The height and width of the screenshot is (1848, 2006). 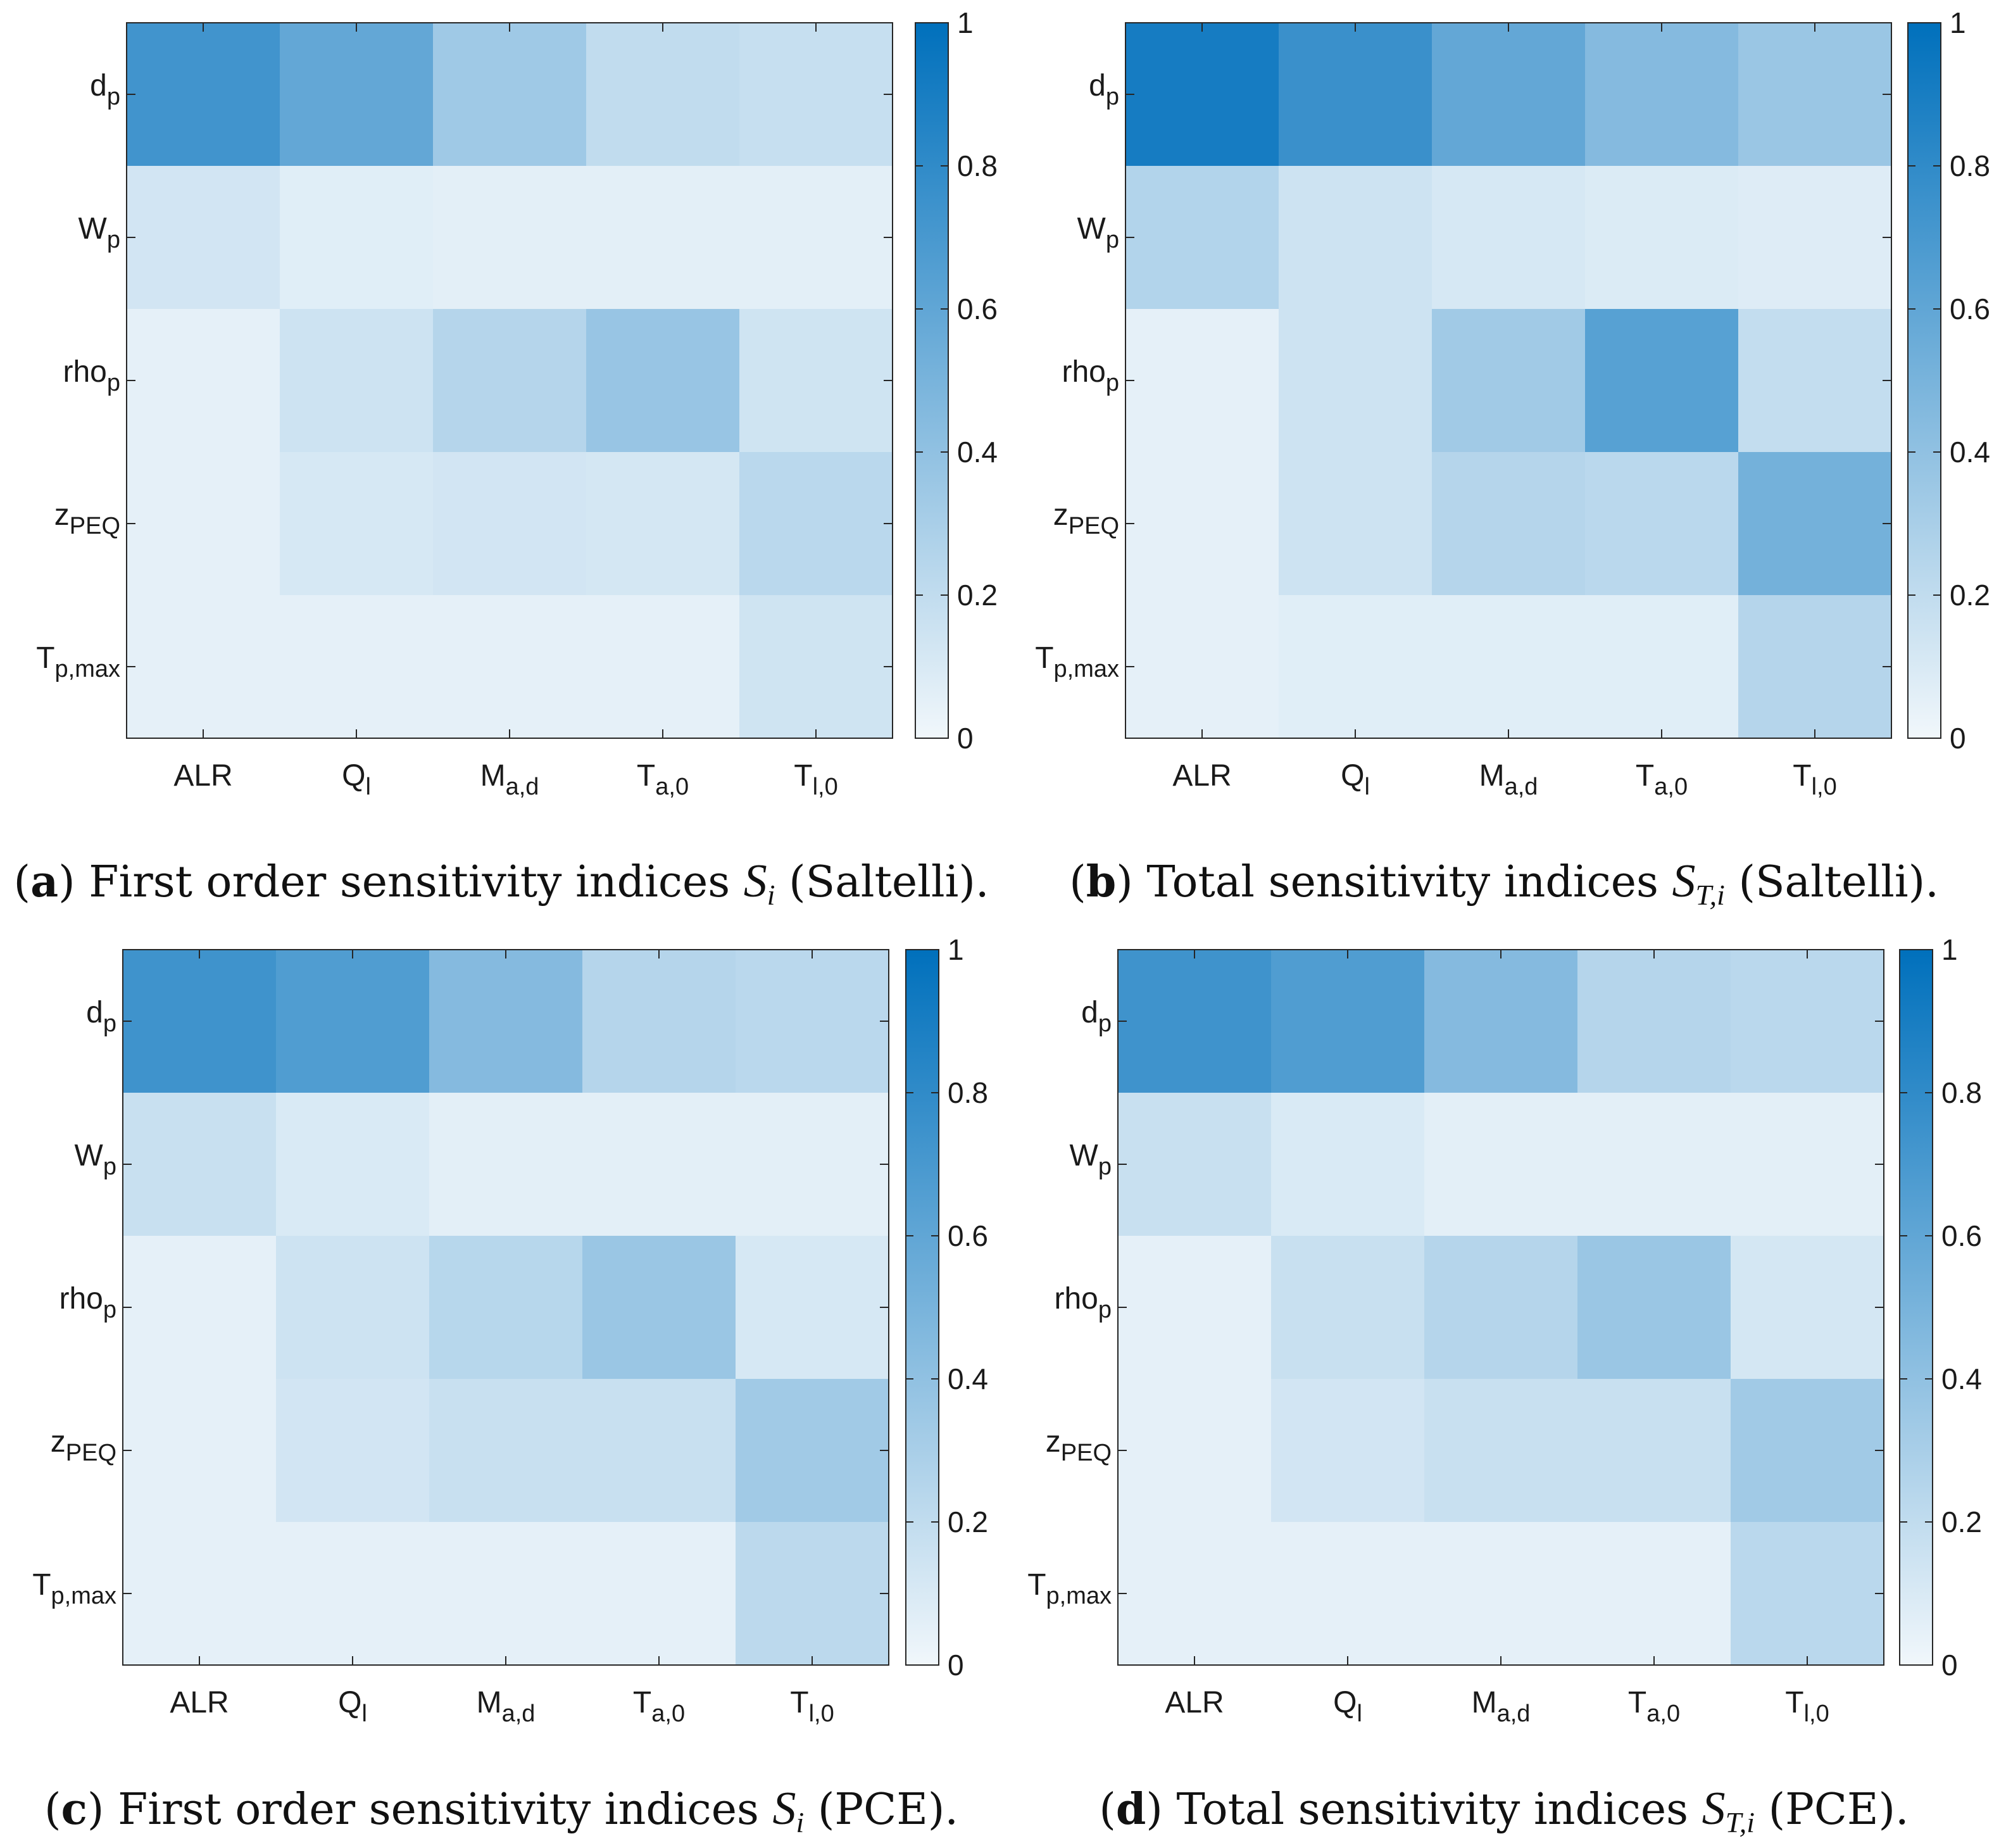 I want to click on caption-letter: c, so click(x=74, y=1809).